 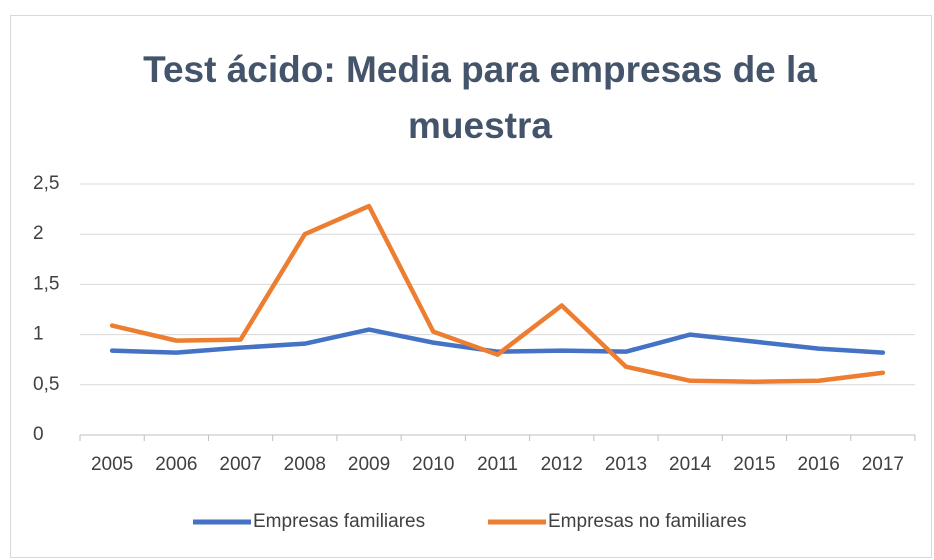 What do you see at coordinates (754, 464) in the screenshot?
I see `x-tick-label: 2015` at bounding box center [754, 464].